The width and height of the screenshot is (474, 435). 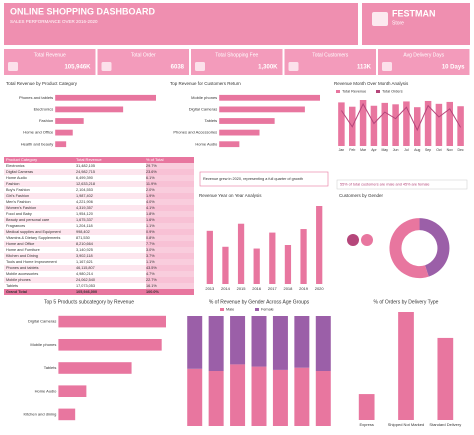 I want to click on table-cell: Mobile accessories, so click(x=22, y=274).